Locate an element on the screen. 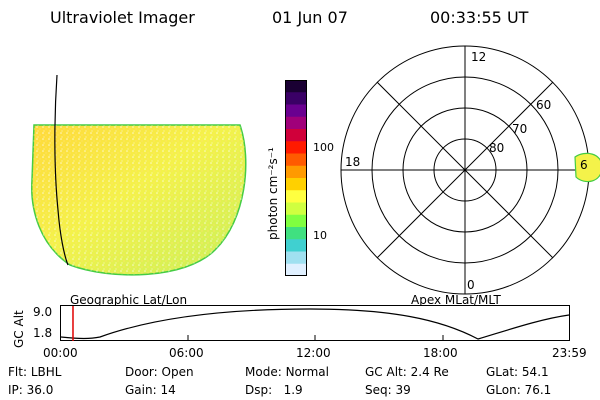 This screenshot has width=600, height=400. mlt-label-18: 18 is located at coordinates (352, 162).